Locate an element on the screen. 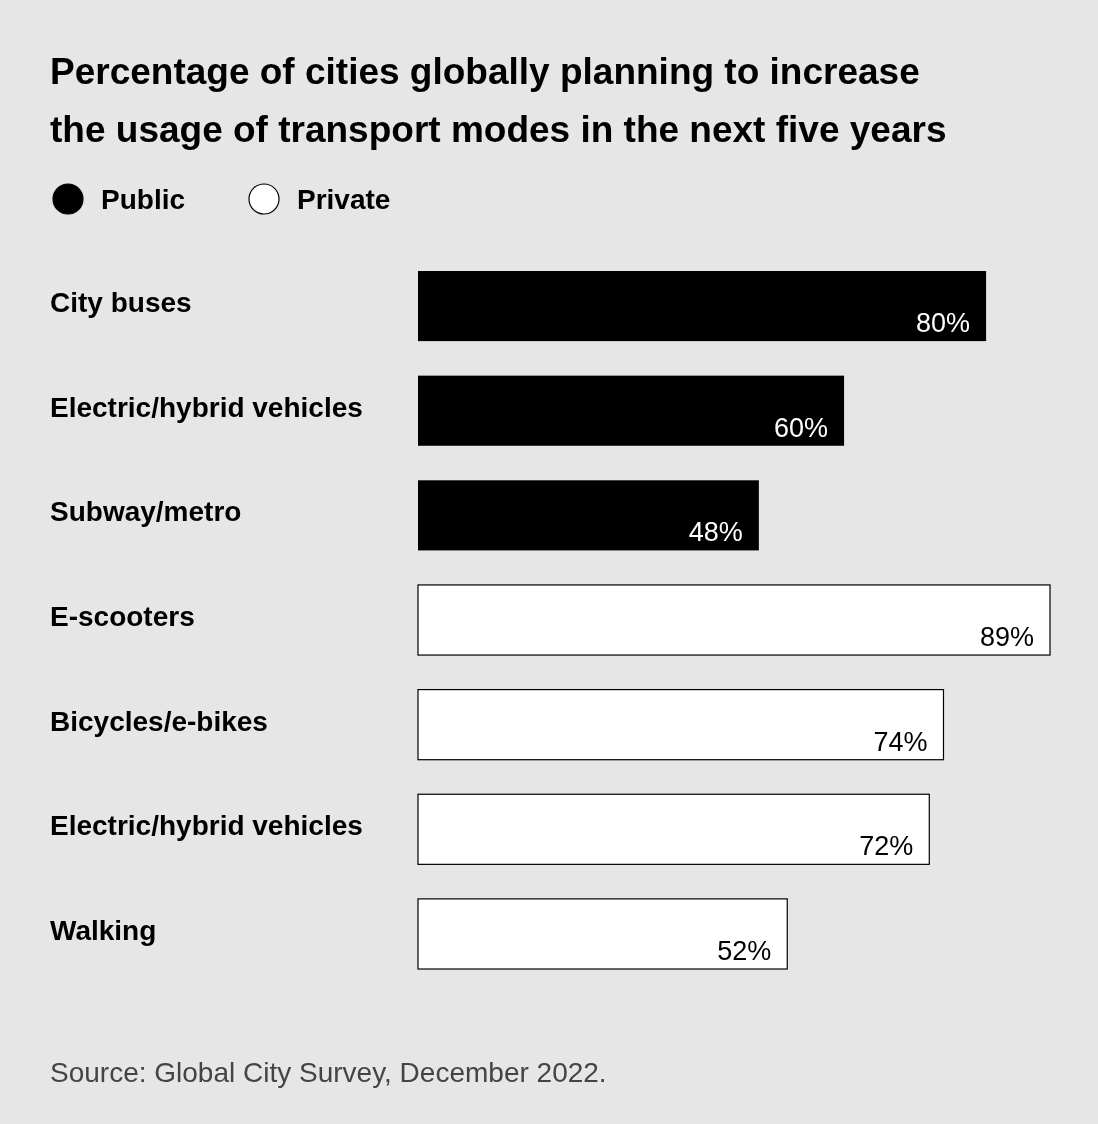  y-tick-label: City buses is located at coordinates (121, 302).